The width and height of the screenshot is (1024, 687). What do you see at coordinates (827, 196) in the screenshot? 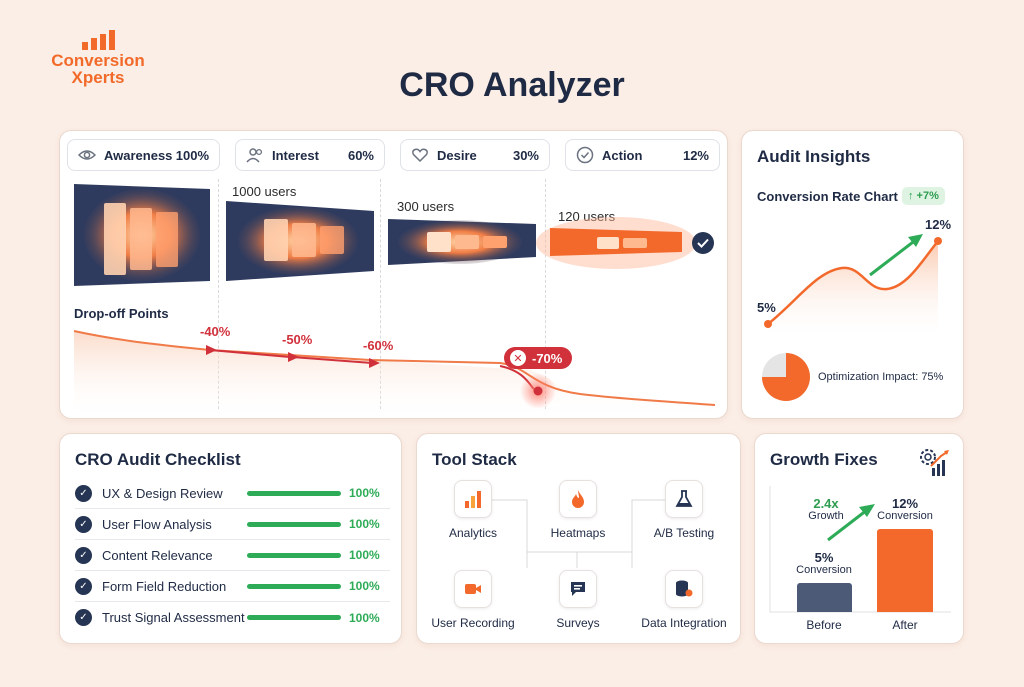
I see `conversion-rate-chart-title: Conversion Rate Chart` at bounding box center [827, 196].